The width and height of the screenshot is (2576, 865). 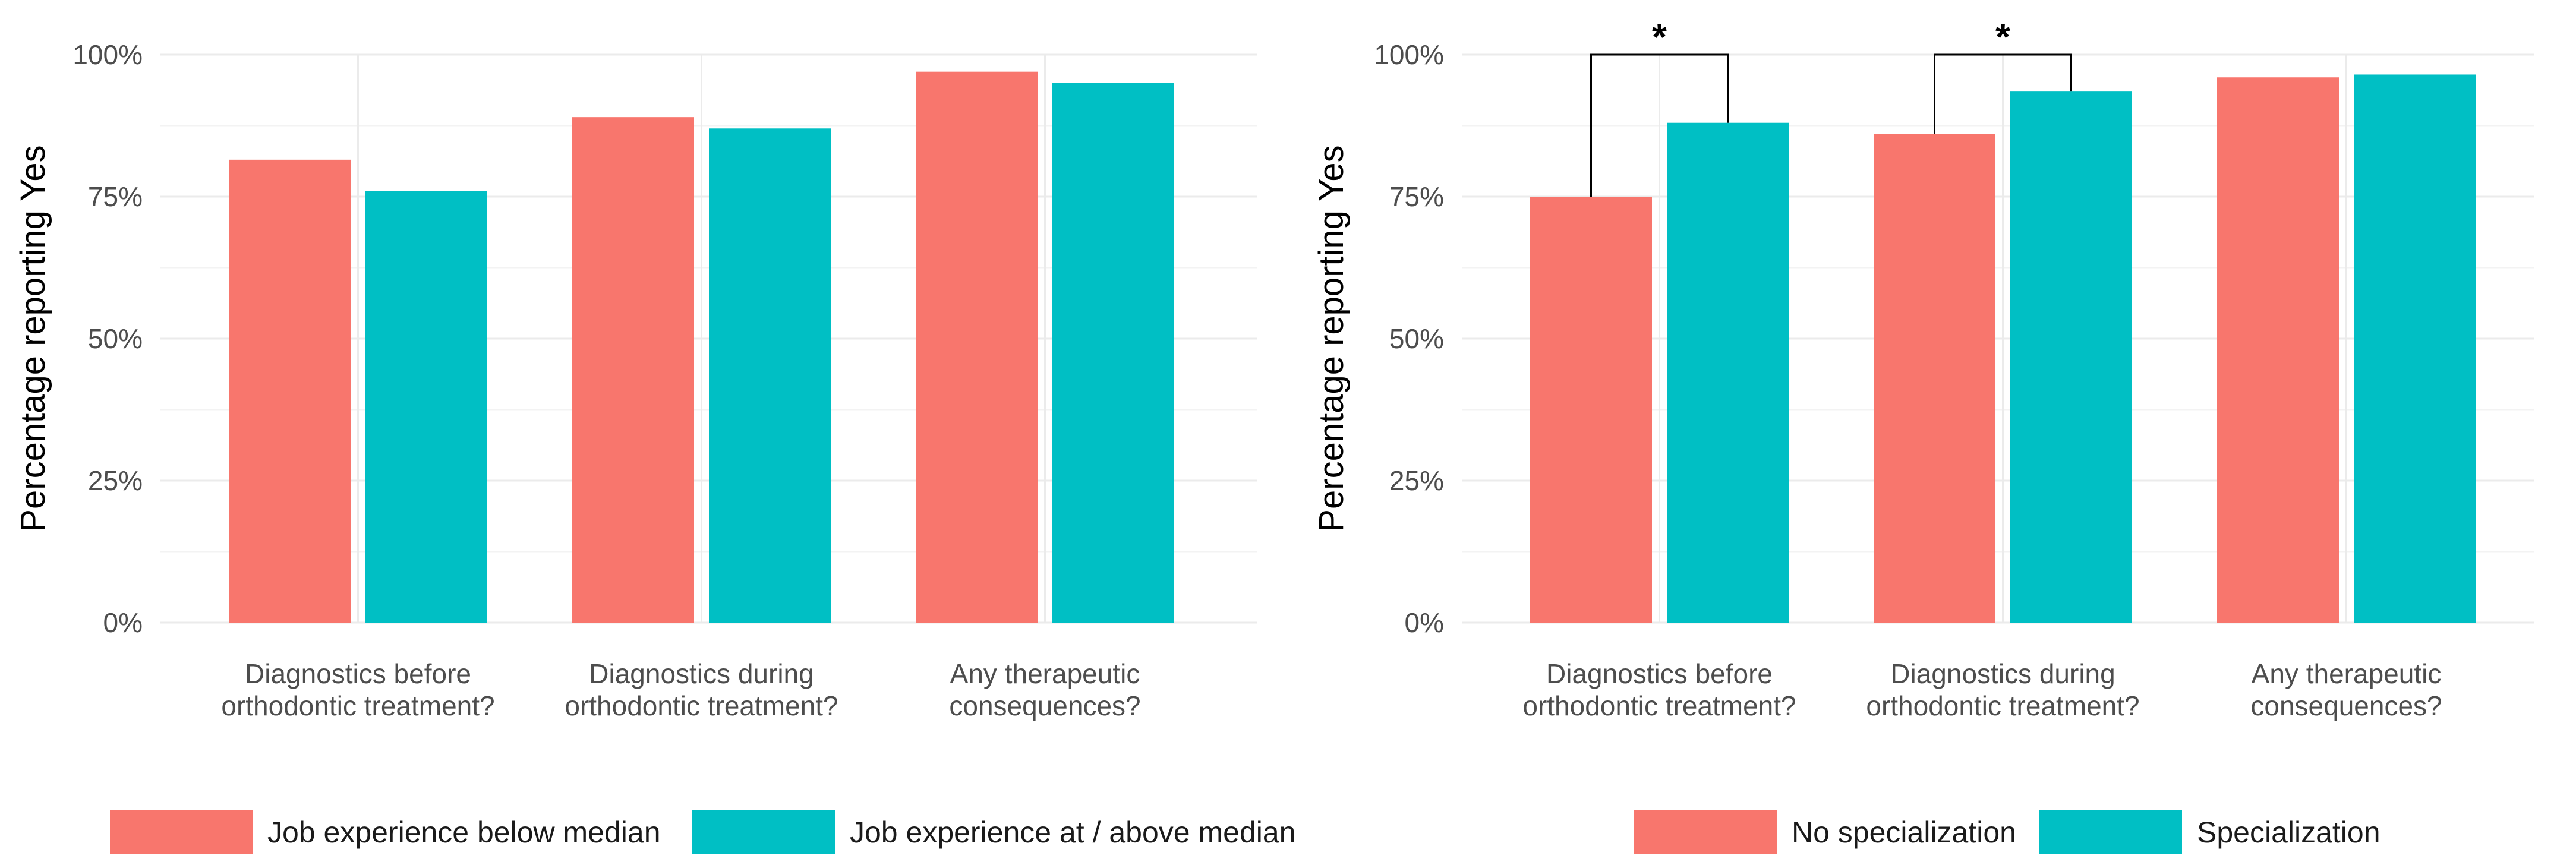 What do you see at coordinates (1904, 832) in the screenshot?
I see `legend-label: No specialization` at bounding box center [1904, 832].